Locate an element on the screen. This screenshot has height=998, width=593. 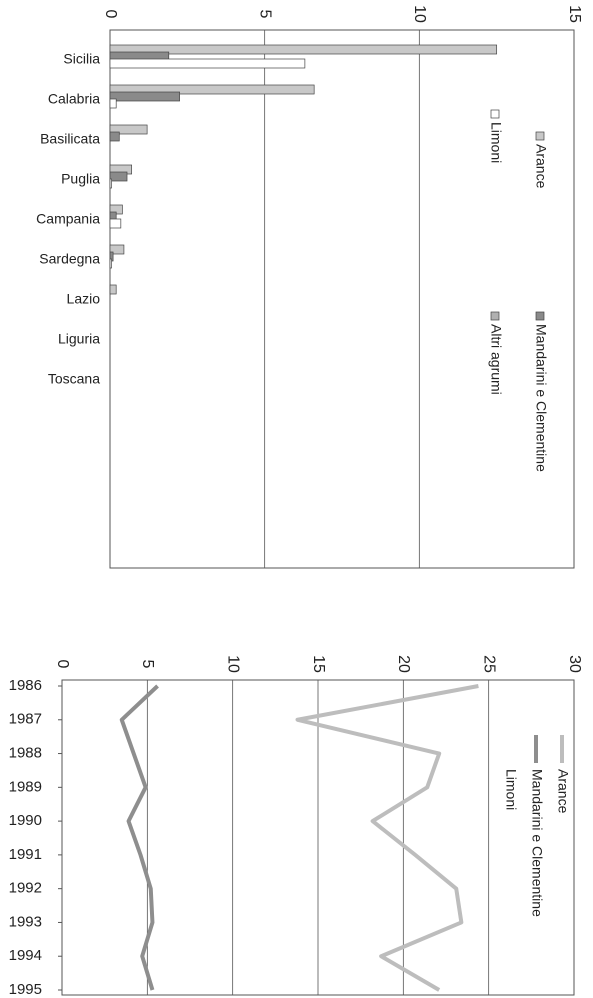
y-tick-label: 1992 is located at coordinates (25, 888).